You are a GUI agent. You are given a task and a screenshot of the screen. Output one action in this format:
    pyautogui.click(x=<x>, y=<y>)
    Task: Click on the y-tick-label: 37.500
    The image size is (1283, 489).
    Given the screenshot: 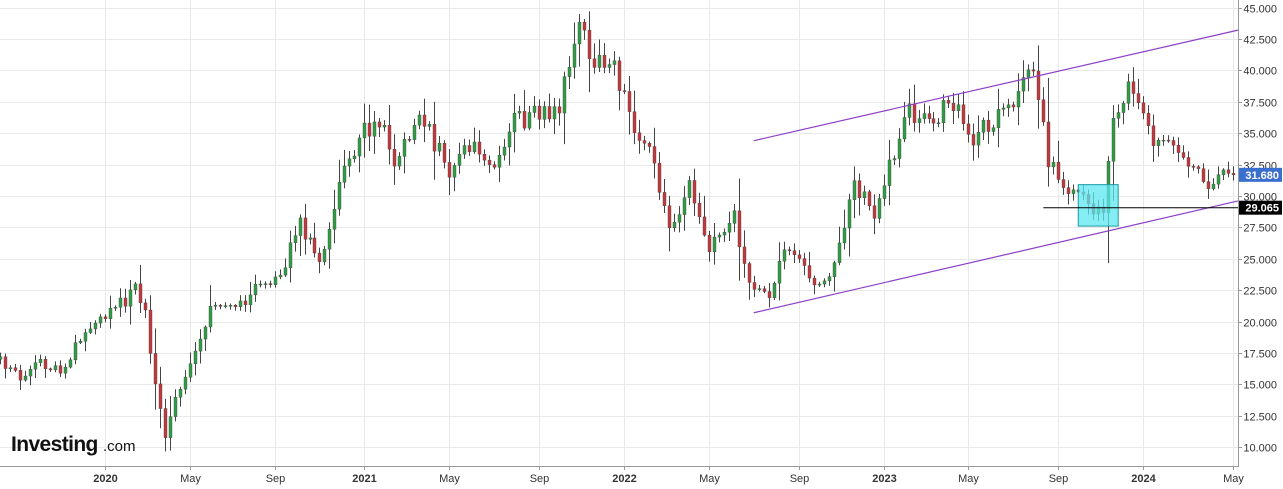 What is the action you would take?
    pyautogui.click(x=1260, y=104)
    